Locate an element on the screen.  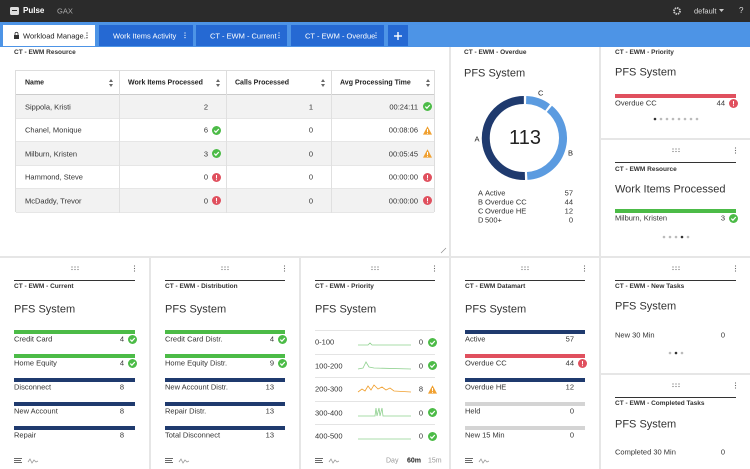
app-name: Pulse is located at coordinates (33, 11).